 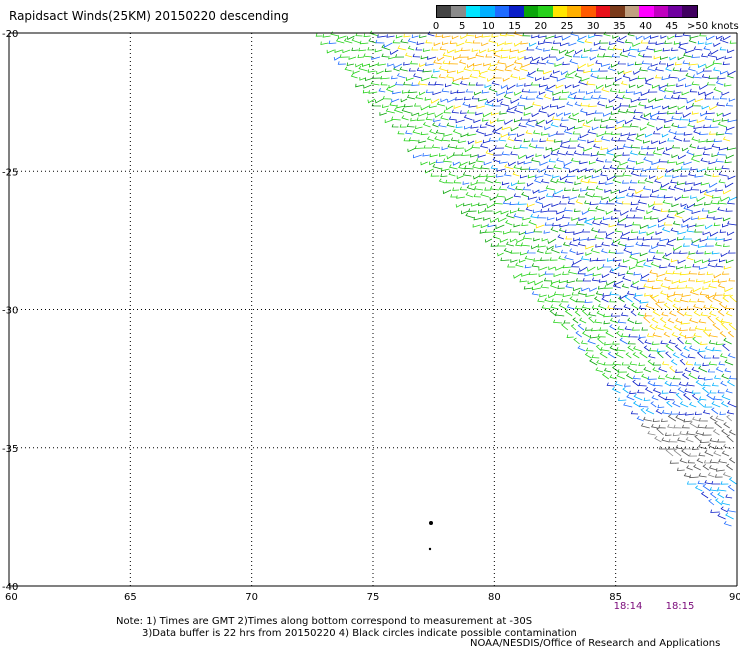 What do you see at coordinates (488, 26) in the screenshot?
I see `legend-label: 10` at bounding box center [488, 26].